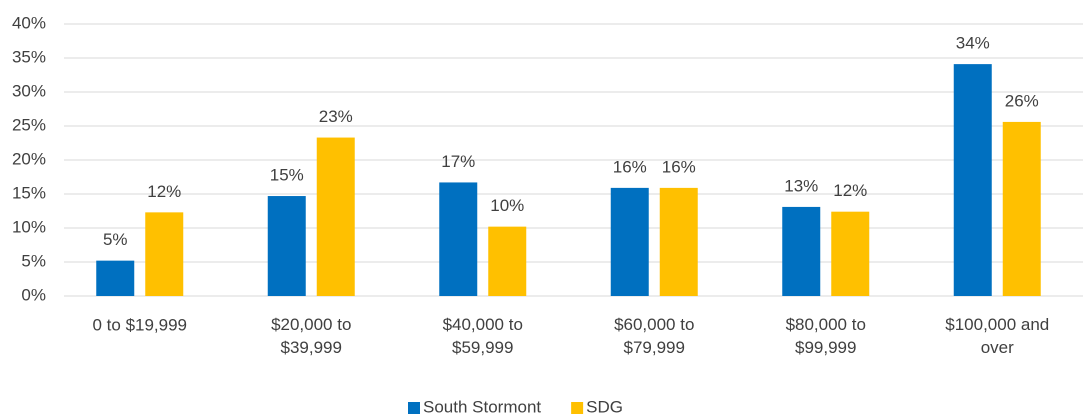  Describe the element at coordinates (33, 294) in the screenshot. I see `y-tick-label: 0%` at that location.